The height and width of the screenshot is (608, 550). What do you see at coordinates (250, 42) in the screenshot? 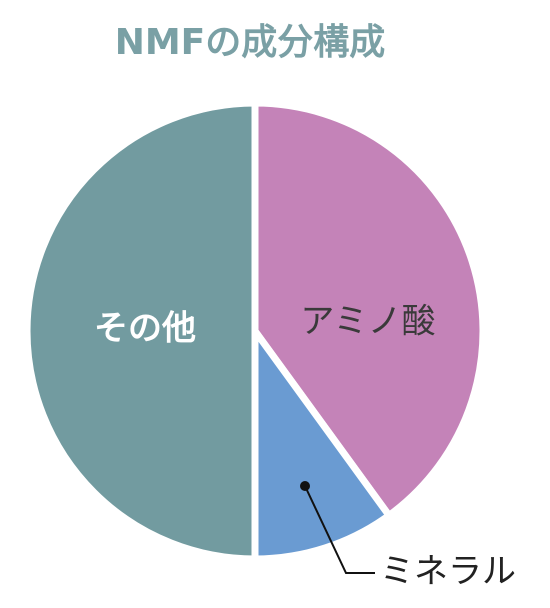
I see `chart-title: NMFの成分構成` at bounding box center [250, 42].